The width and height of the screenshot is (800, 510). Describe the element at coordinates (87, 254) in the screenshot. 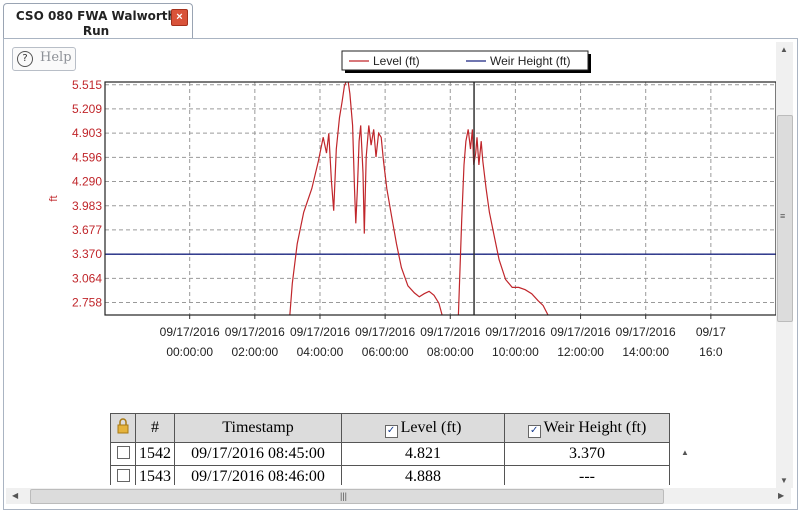

I see `y-tick-label: 3.370` at that location.